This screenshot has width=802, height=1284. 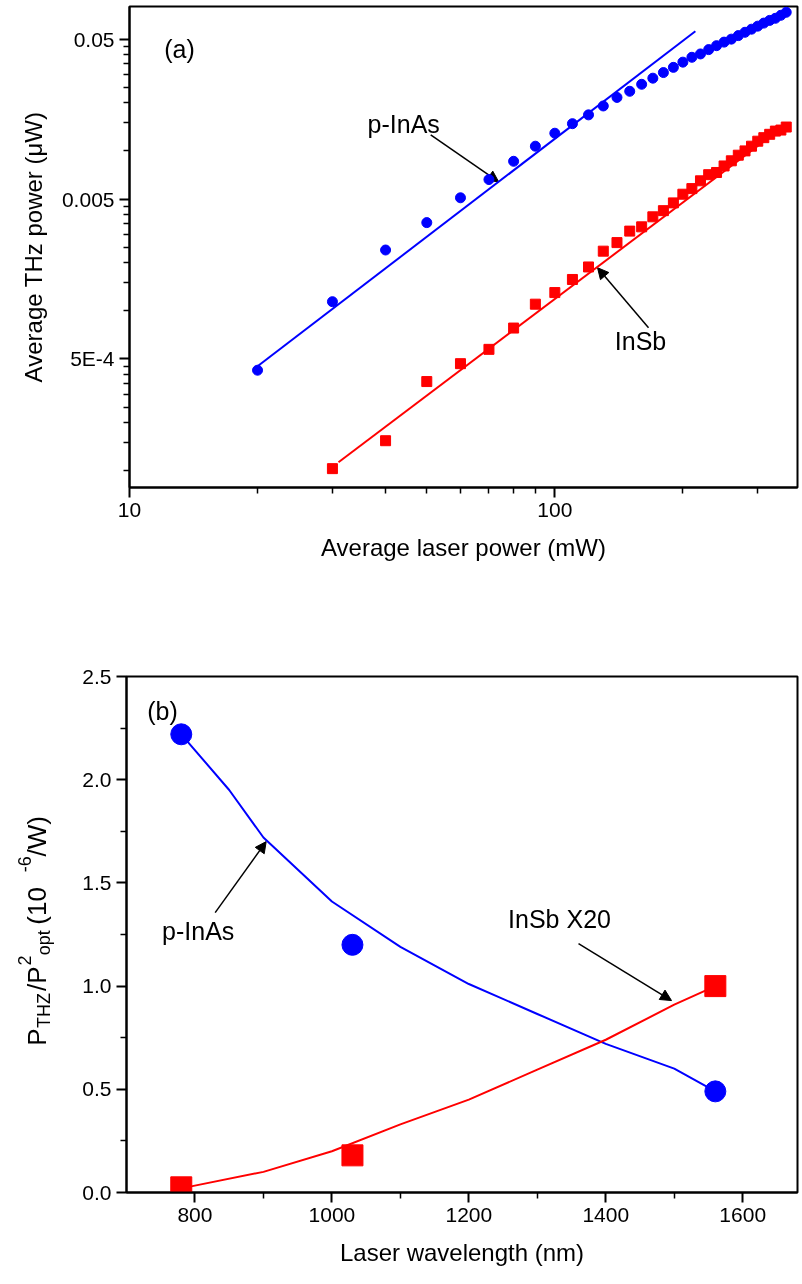 I want to click on annotation: InSb, so click(x=640, y=340).